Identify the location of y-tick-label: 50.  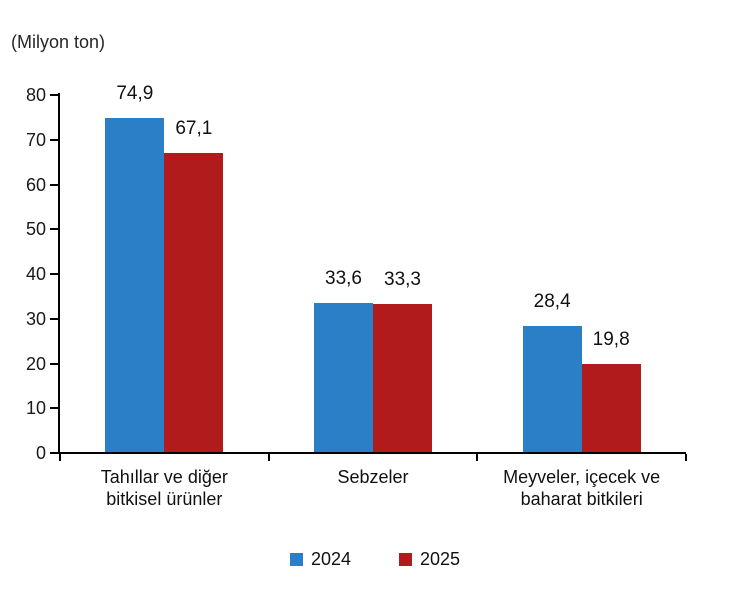
(35, 229).